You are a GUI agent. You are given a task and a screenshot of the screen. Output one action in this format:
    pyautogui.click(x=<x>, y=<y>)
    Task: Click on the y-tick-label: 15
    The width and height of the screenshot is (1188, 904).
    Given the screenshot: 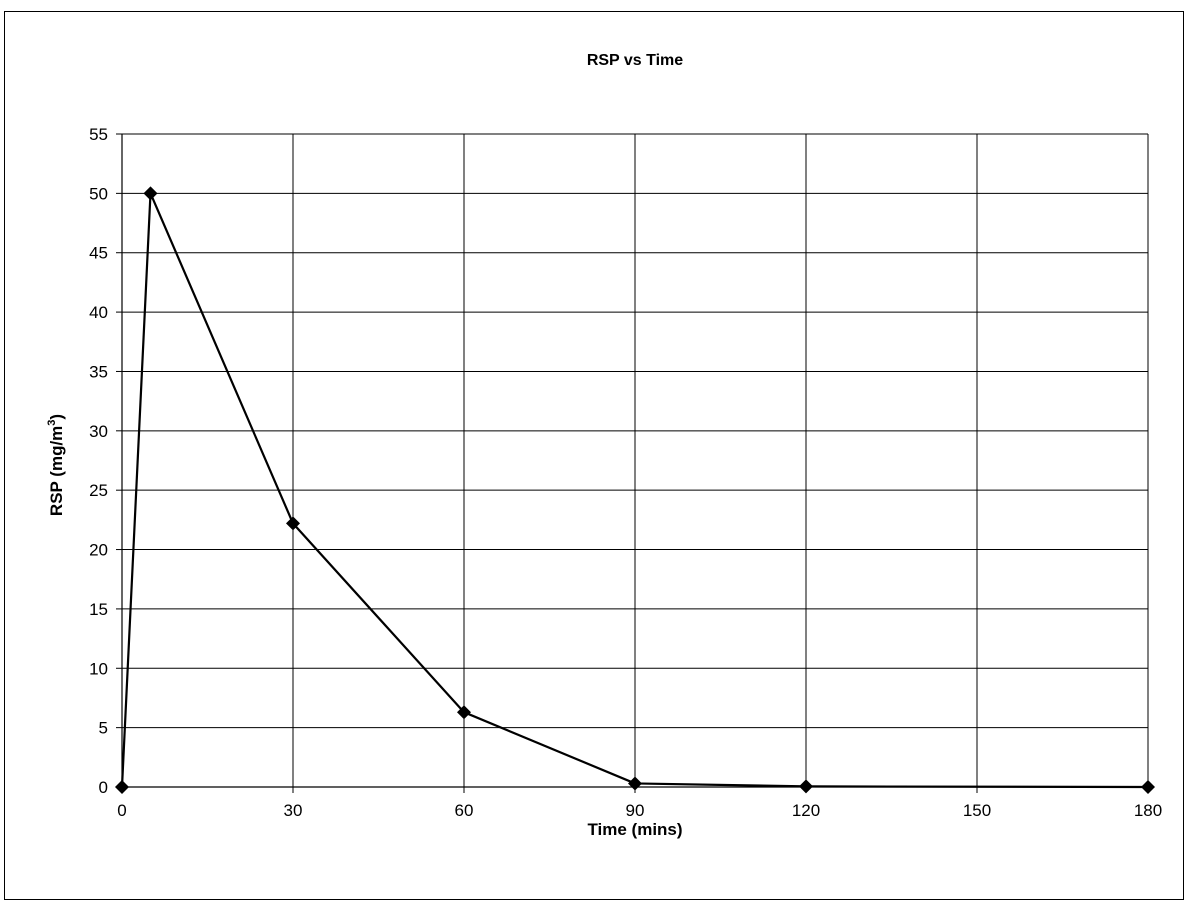 What is the action you would take?
    pyautogui.click(x=98, y=609)
    